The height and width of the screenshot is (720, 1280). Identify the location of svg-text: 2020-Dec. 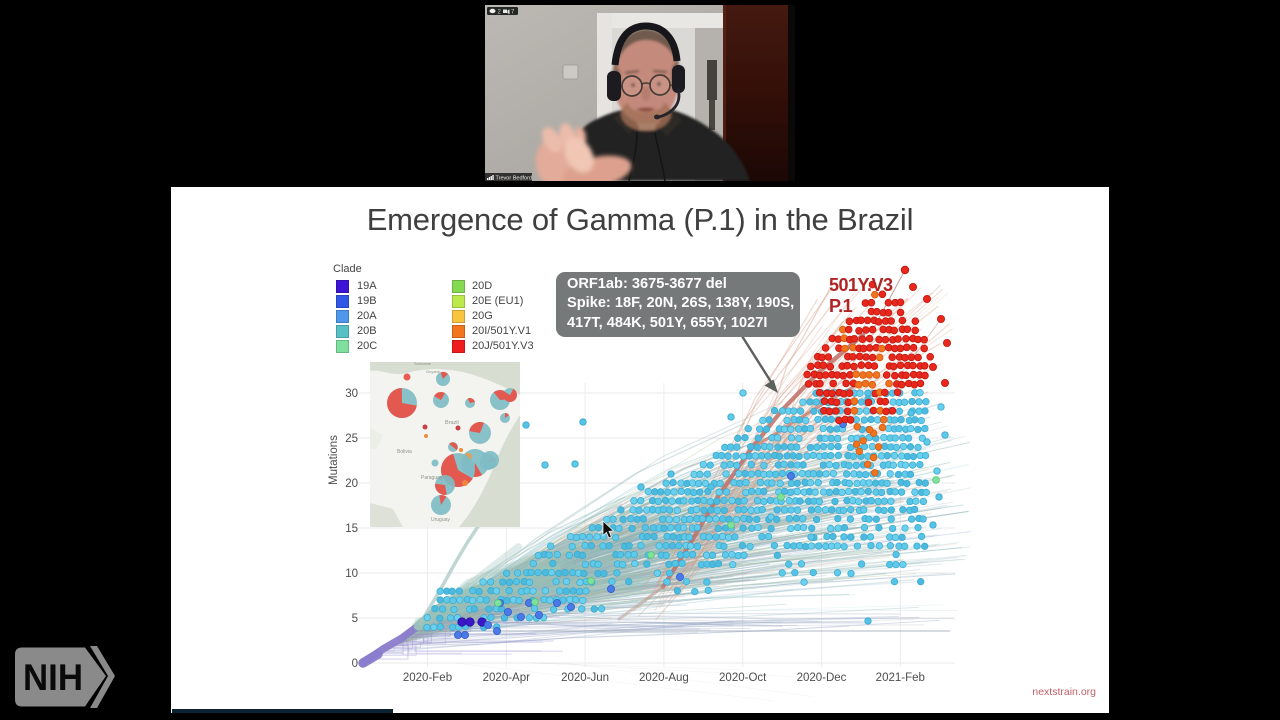
(822, 678).